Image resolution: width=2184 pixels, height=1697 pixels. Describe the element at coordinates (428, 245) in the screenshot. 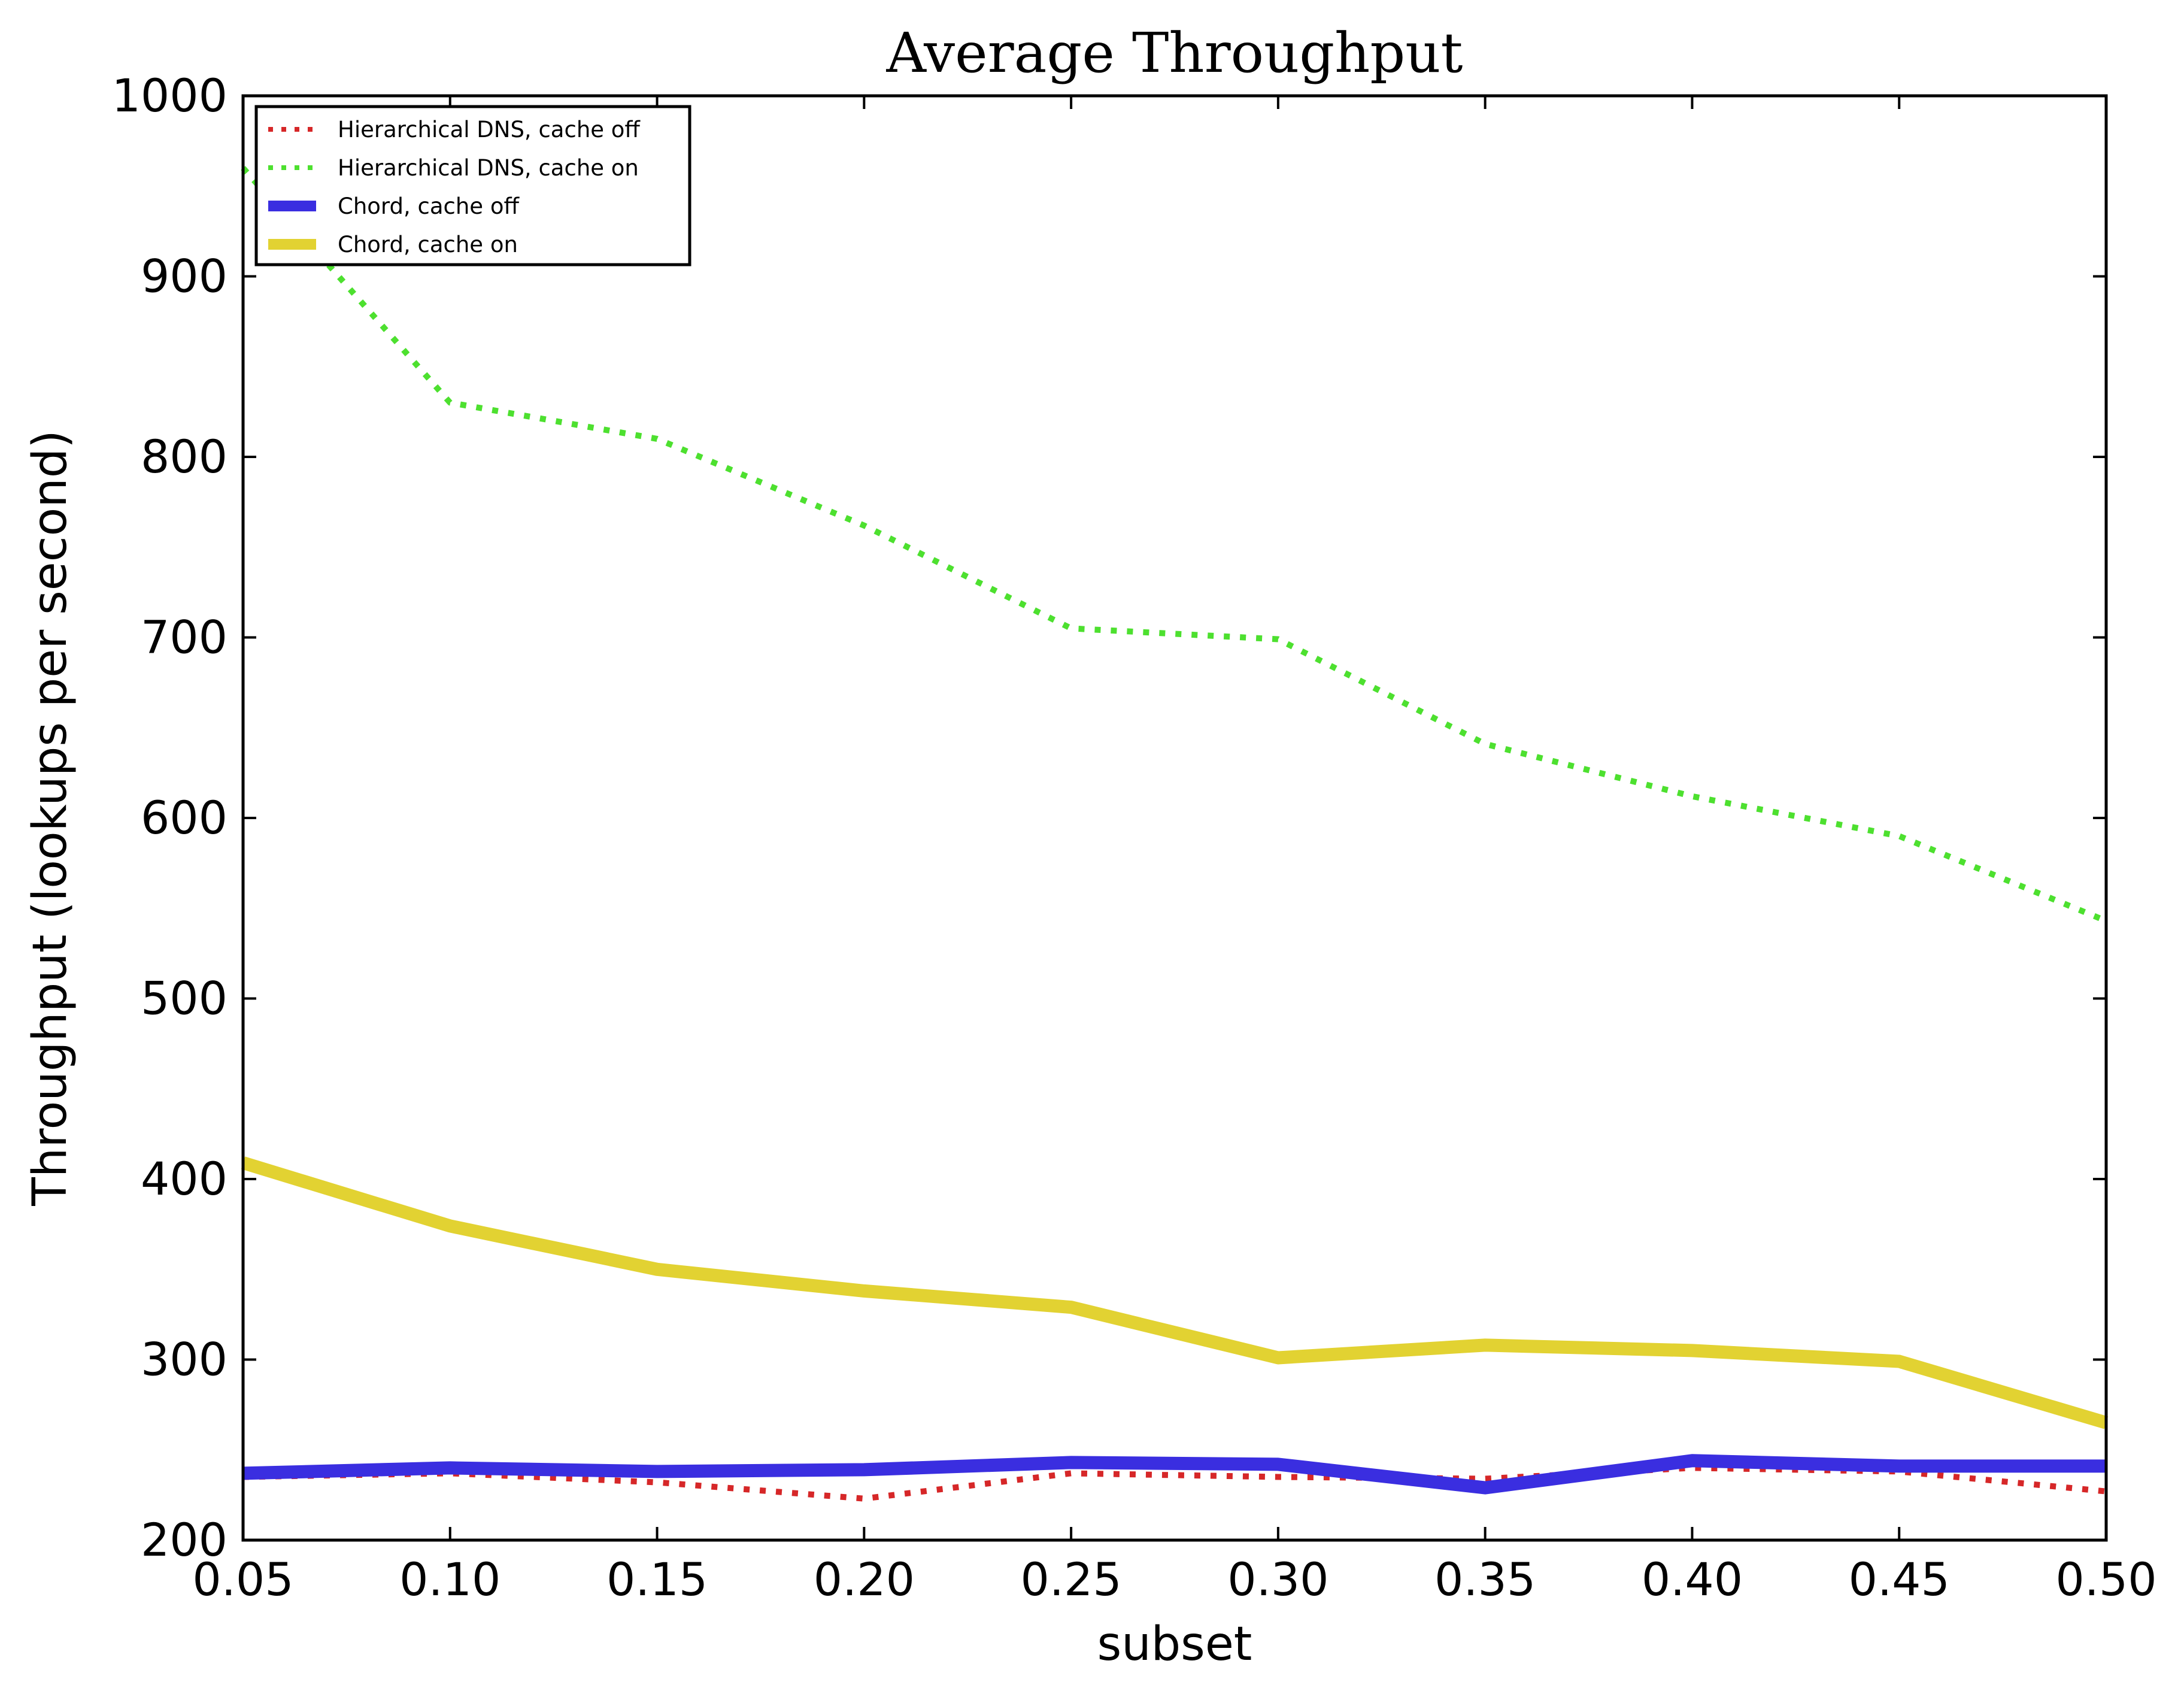

I see `legend-label: Chord, cache on` at that location.